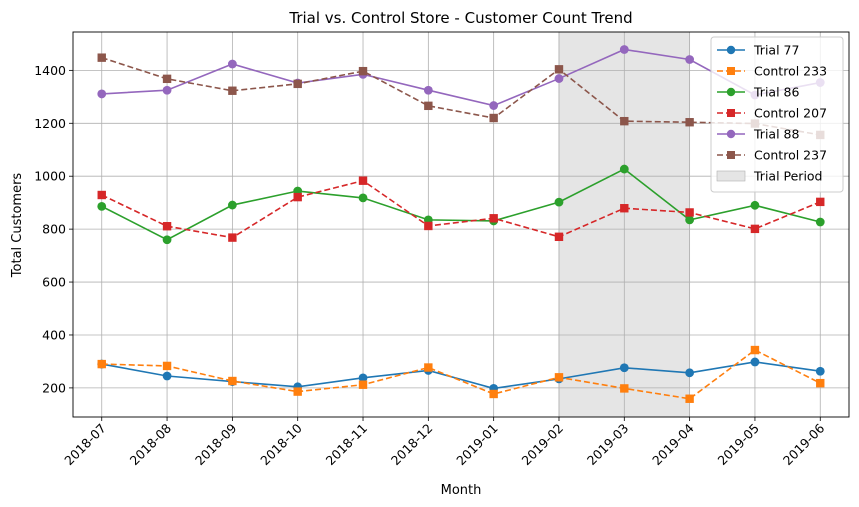 This screenshot has width=859, height=507. What do you see at coordinates (776, 92) in the screenshot?
I see `legend-label: Trial 86` at bounding box center [776, 92].